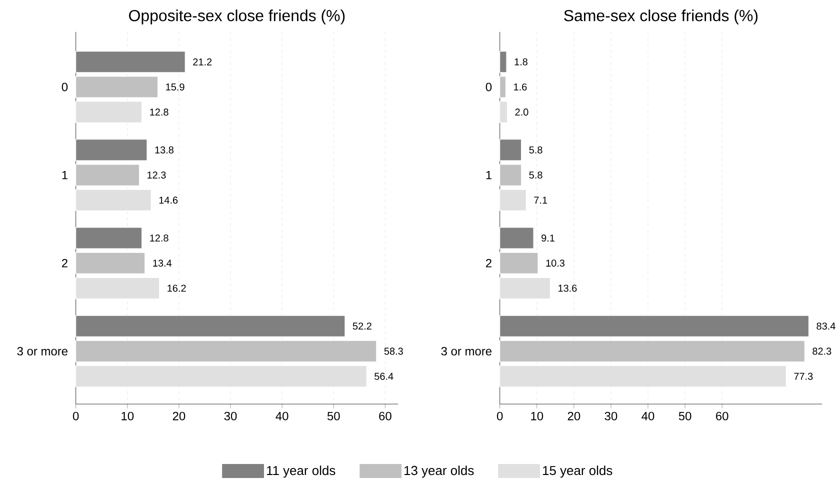  I want to click on data-label: 16.2, so click(177, 288).